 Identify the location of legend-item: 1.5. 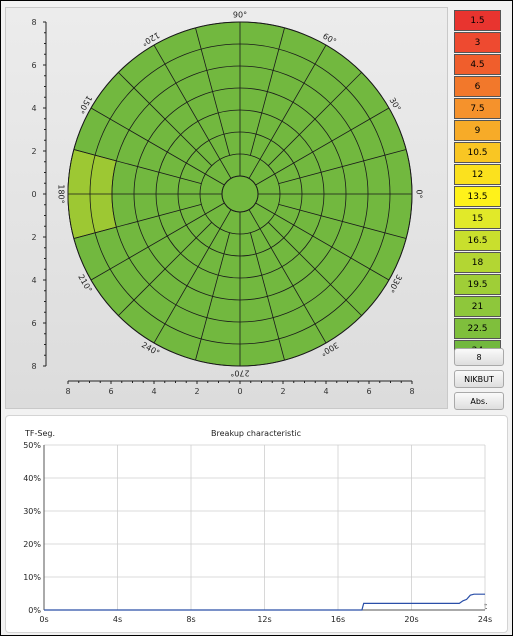
(477, 20).